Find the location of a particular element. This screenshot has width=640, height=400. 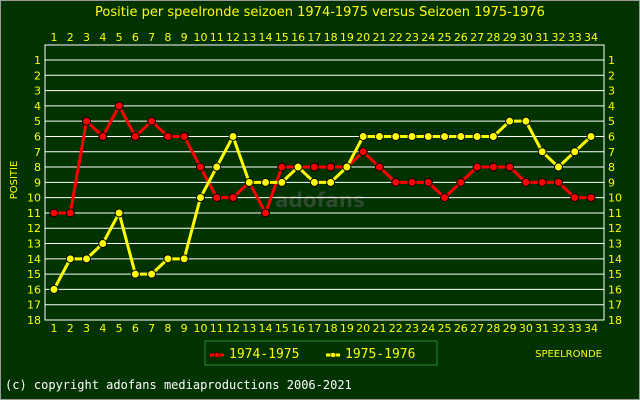

y-tick-label-right: 16 is located at coordinates (615, 289).